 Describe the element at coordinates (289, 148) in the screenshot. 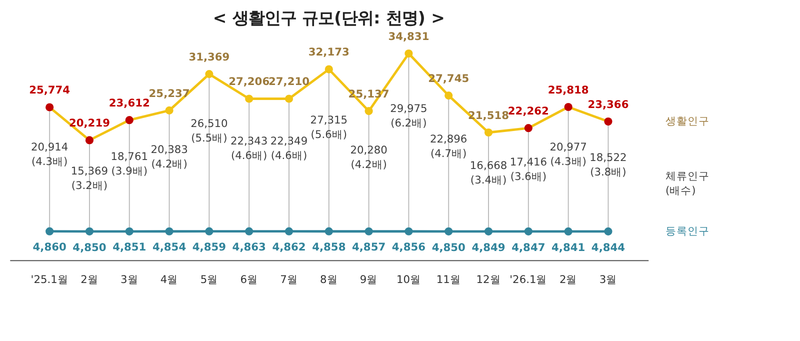

I see `annotation: 22,349 (4.6배)` at that location.